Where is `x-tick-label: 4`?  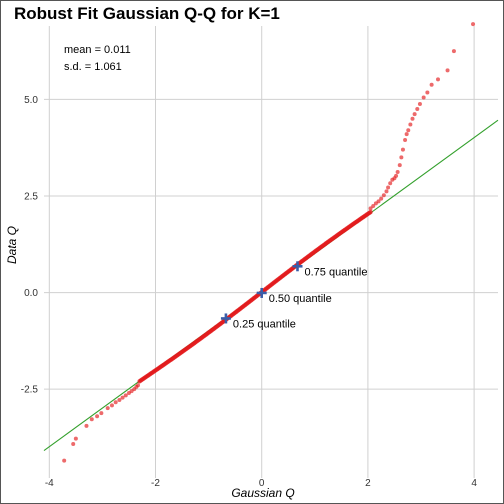 x-tick-label: 4 is located at coordinates (474, 483).